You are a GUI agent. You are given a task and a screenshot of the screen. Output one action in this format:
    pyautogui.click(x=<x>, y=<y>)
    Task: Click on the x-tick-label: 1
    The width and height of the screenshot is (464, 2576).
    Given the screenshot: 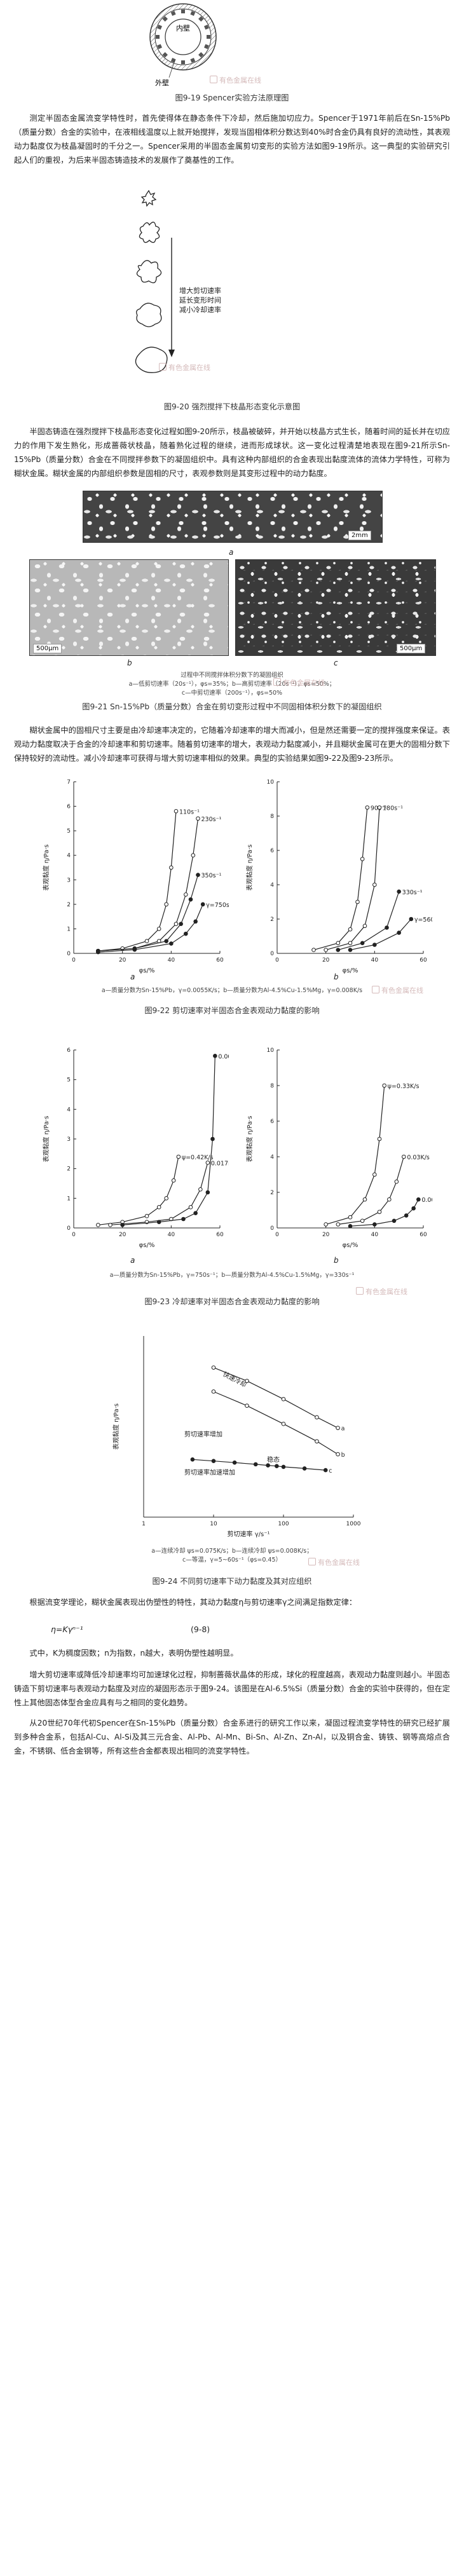 What is the action you would take?
    pyautogui.click(x=144, y=1524)
    